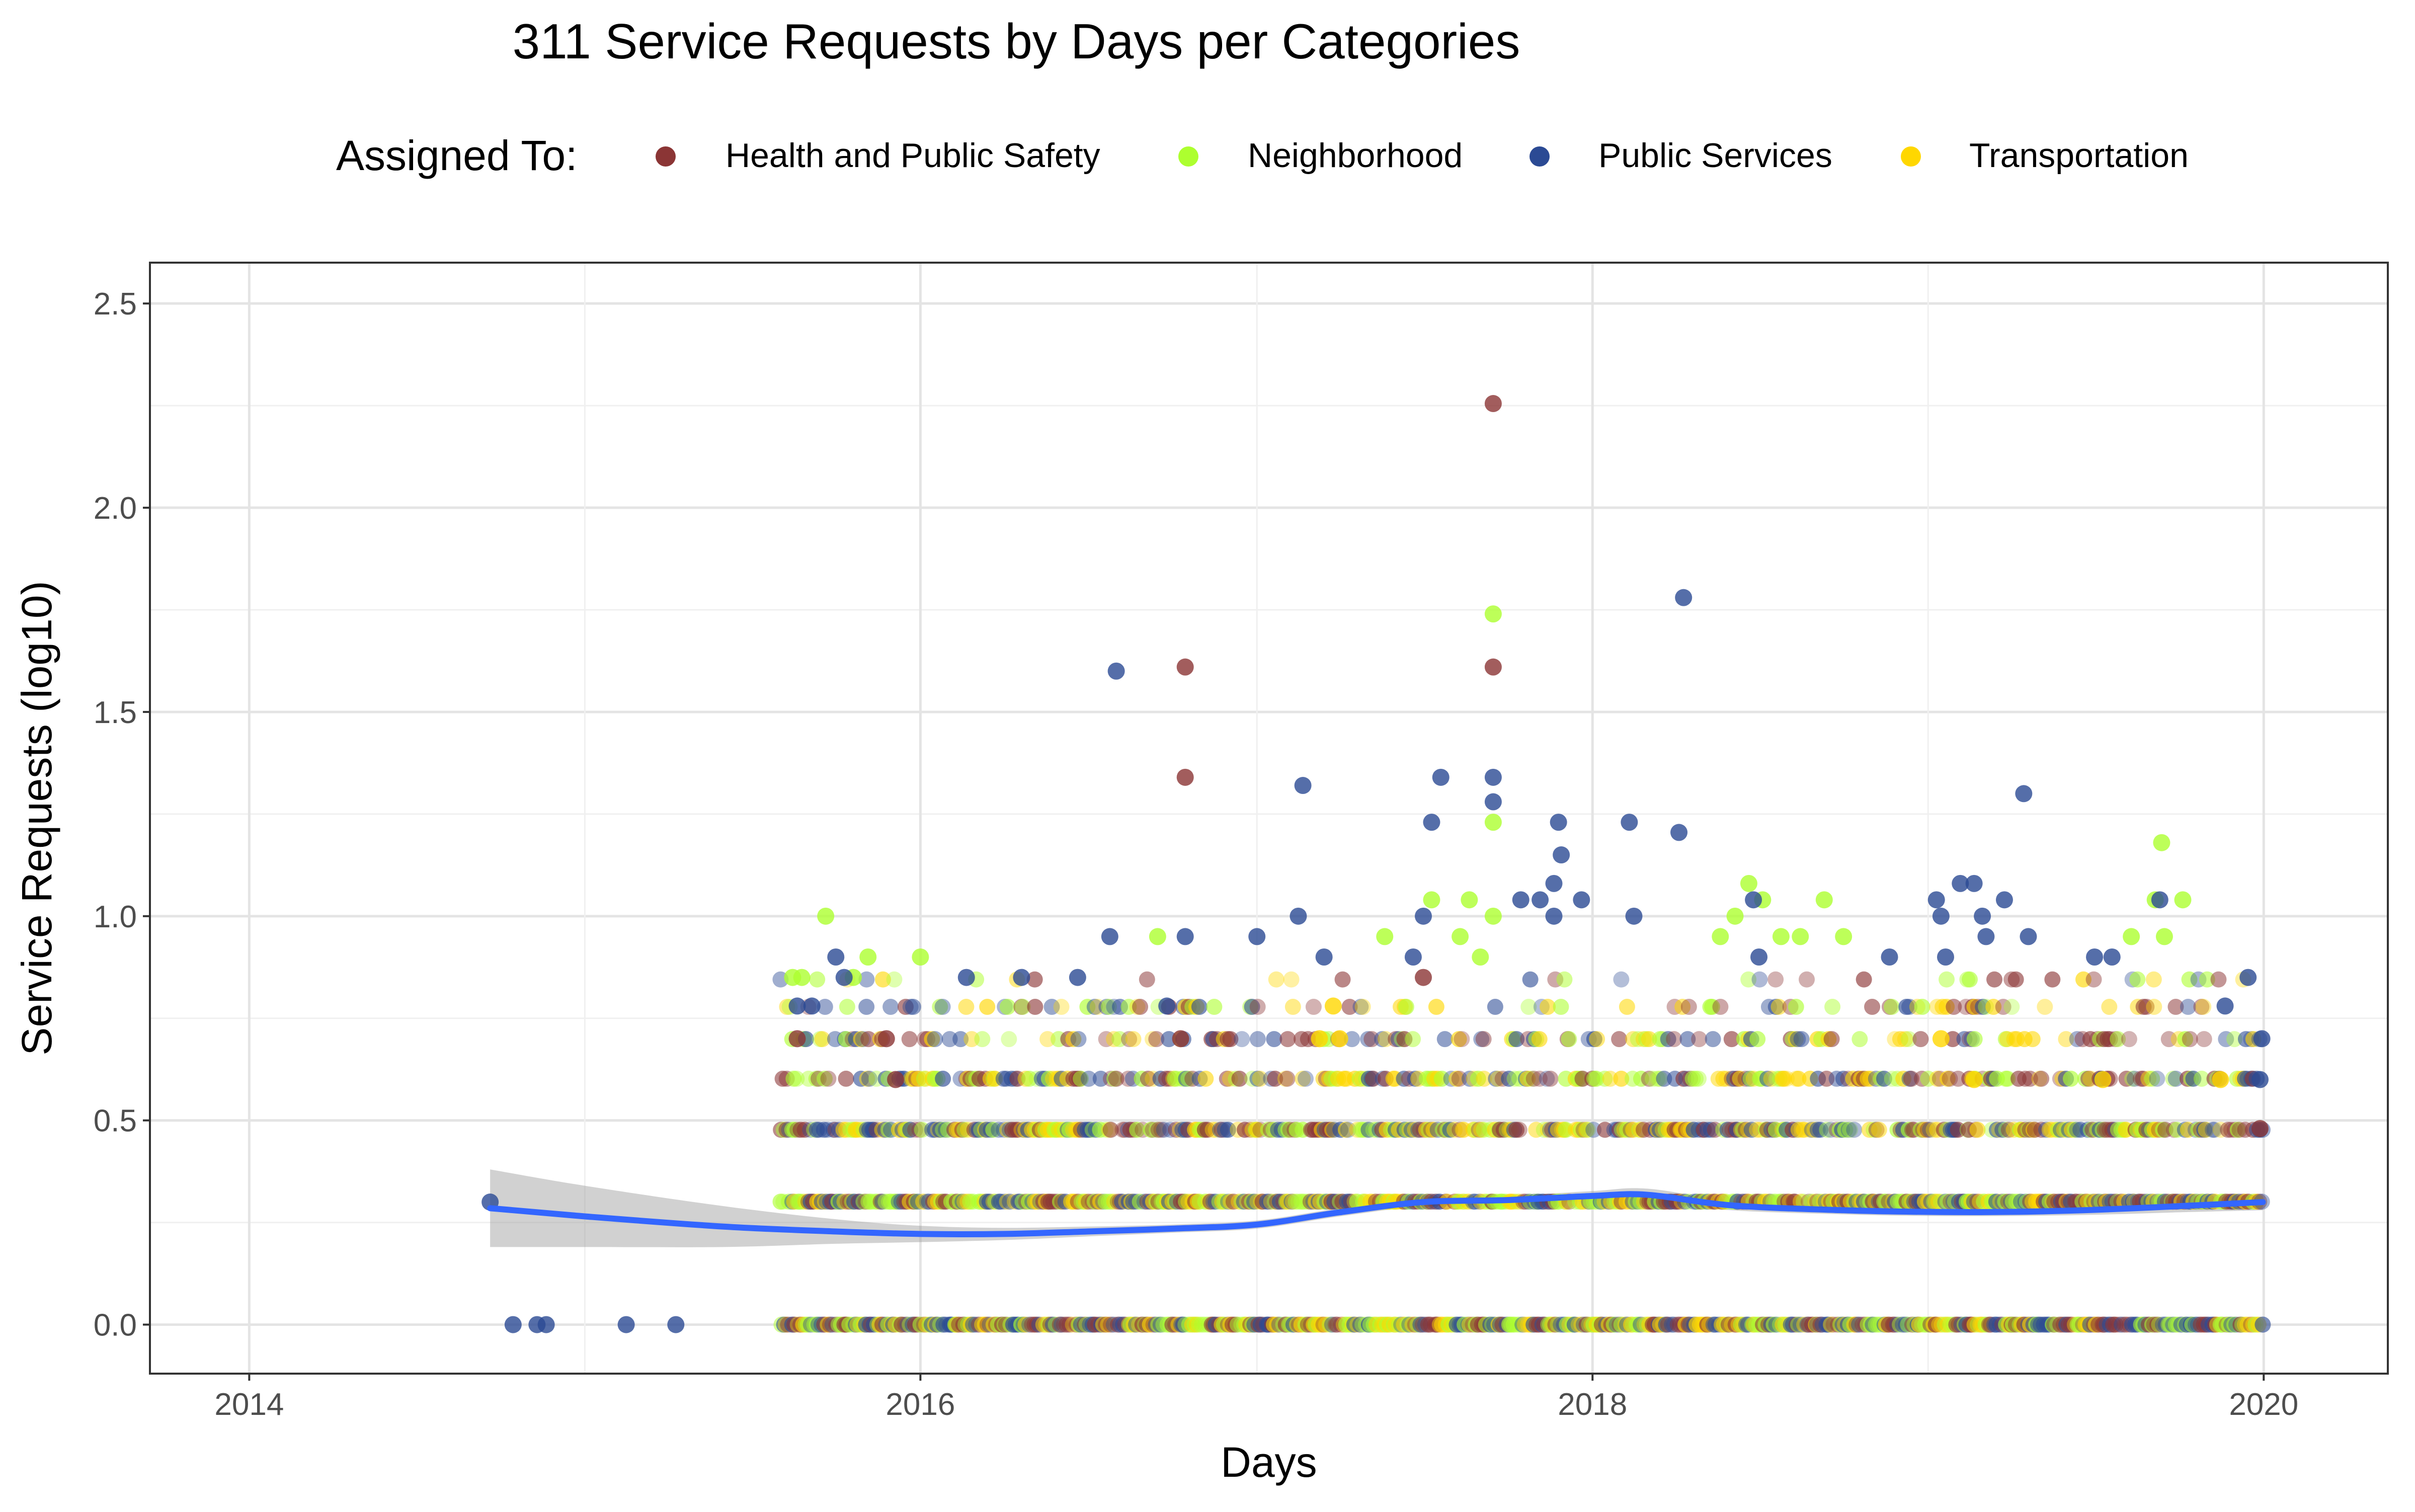  I want to click on x-tick-label: 2014, so click(249, 1404).